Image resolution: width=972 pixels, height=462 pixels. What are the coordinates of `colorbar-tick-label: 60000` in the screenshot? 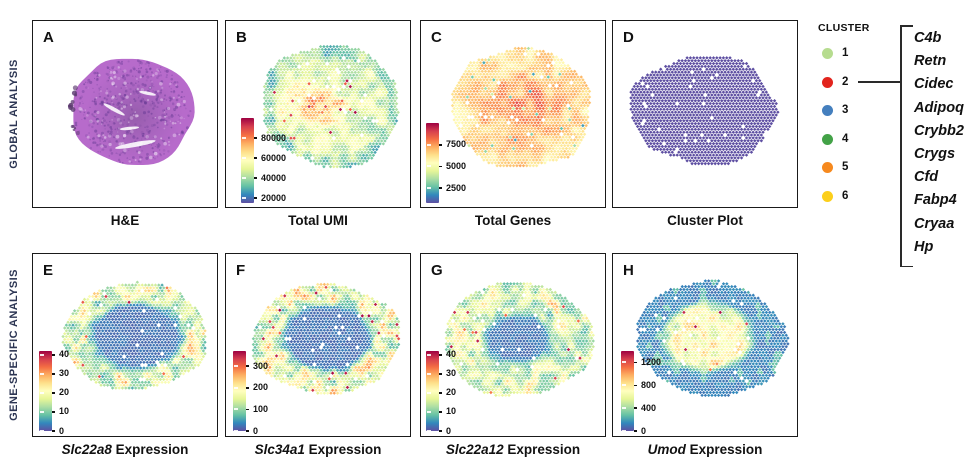 It's located at (274, 157).